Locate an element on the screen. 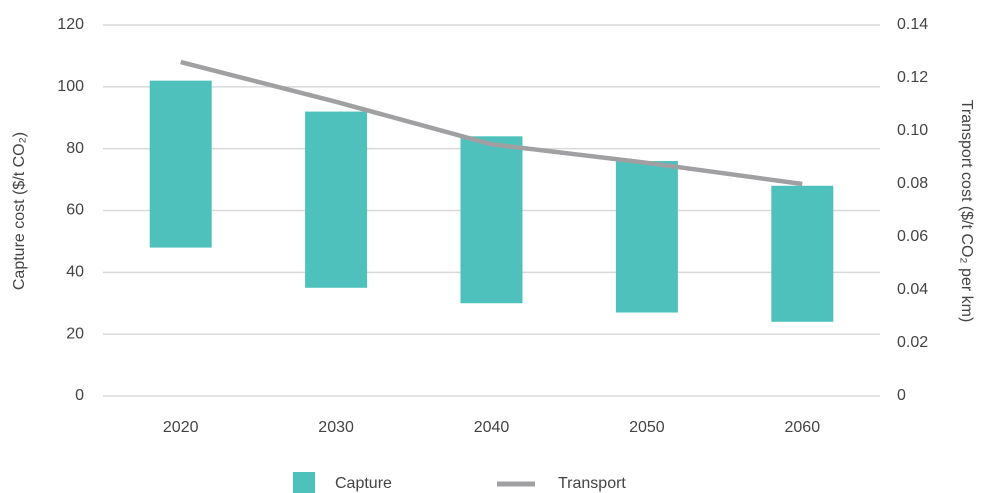 This screenshot has width=982, height=493. y2-tick-label: 0.02 is located at coordinates (912, 342).